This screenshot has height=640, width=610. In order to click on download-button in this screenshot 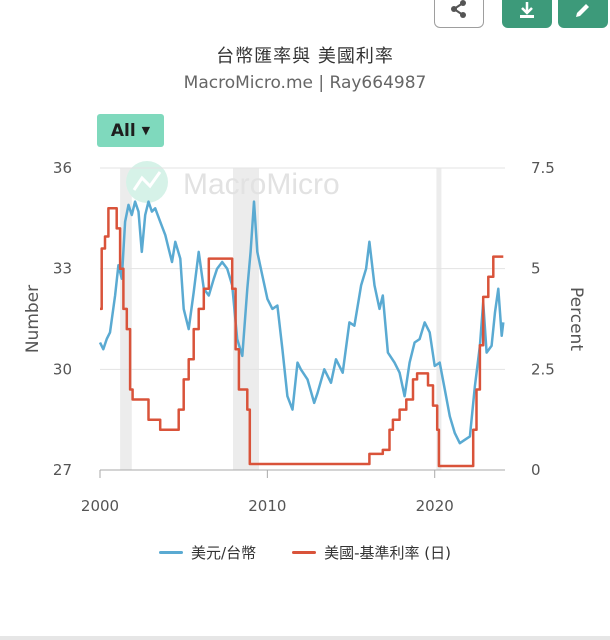, I will do `click(527, 14)`.